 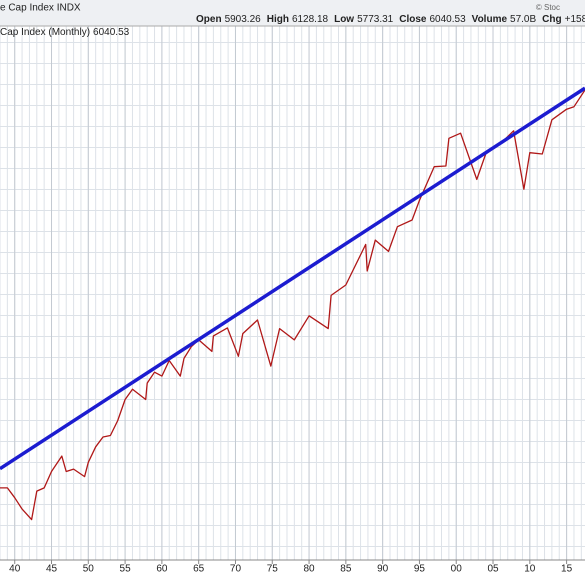 I want to click on x-tick-label: 00, so click(x=457, y=569).